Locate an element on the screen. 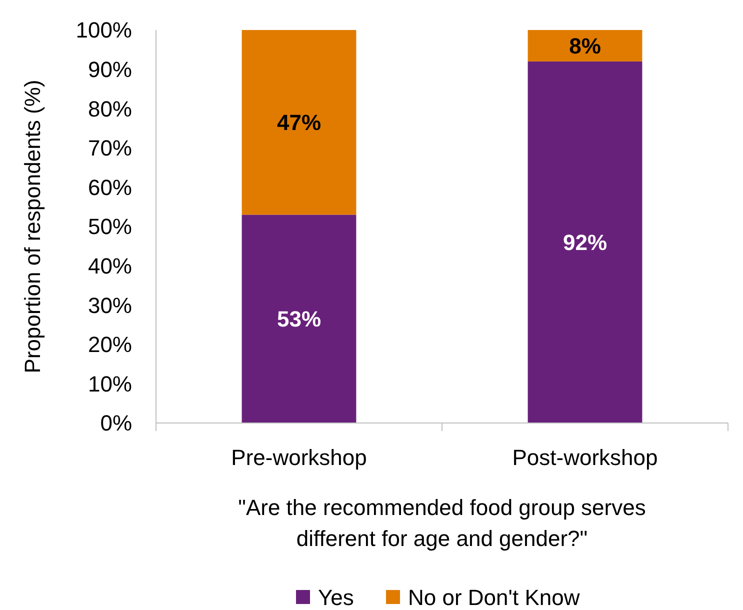 This screenshot has width=743, height=610. data-label: 92% is located at coordinates (585, 242).